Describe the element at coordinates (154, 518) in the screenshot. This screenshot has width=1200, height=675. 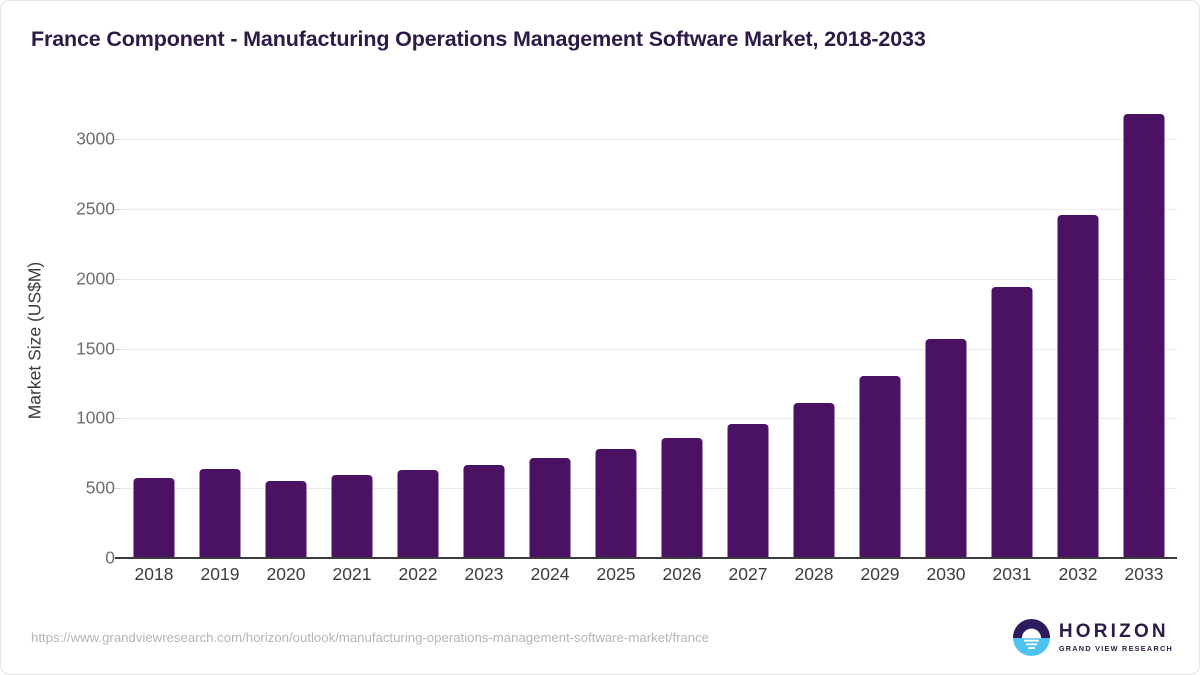
I see `bar-2018` at that location.